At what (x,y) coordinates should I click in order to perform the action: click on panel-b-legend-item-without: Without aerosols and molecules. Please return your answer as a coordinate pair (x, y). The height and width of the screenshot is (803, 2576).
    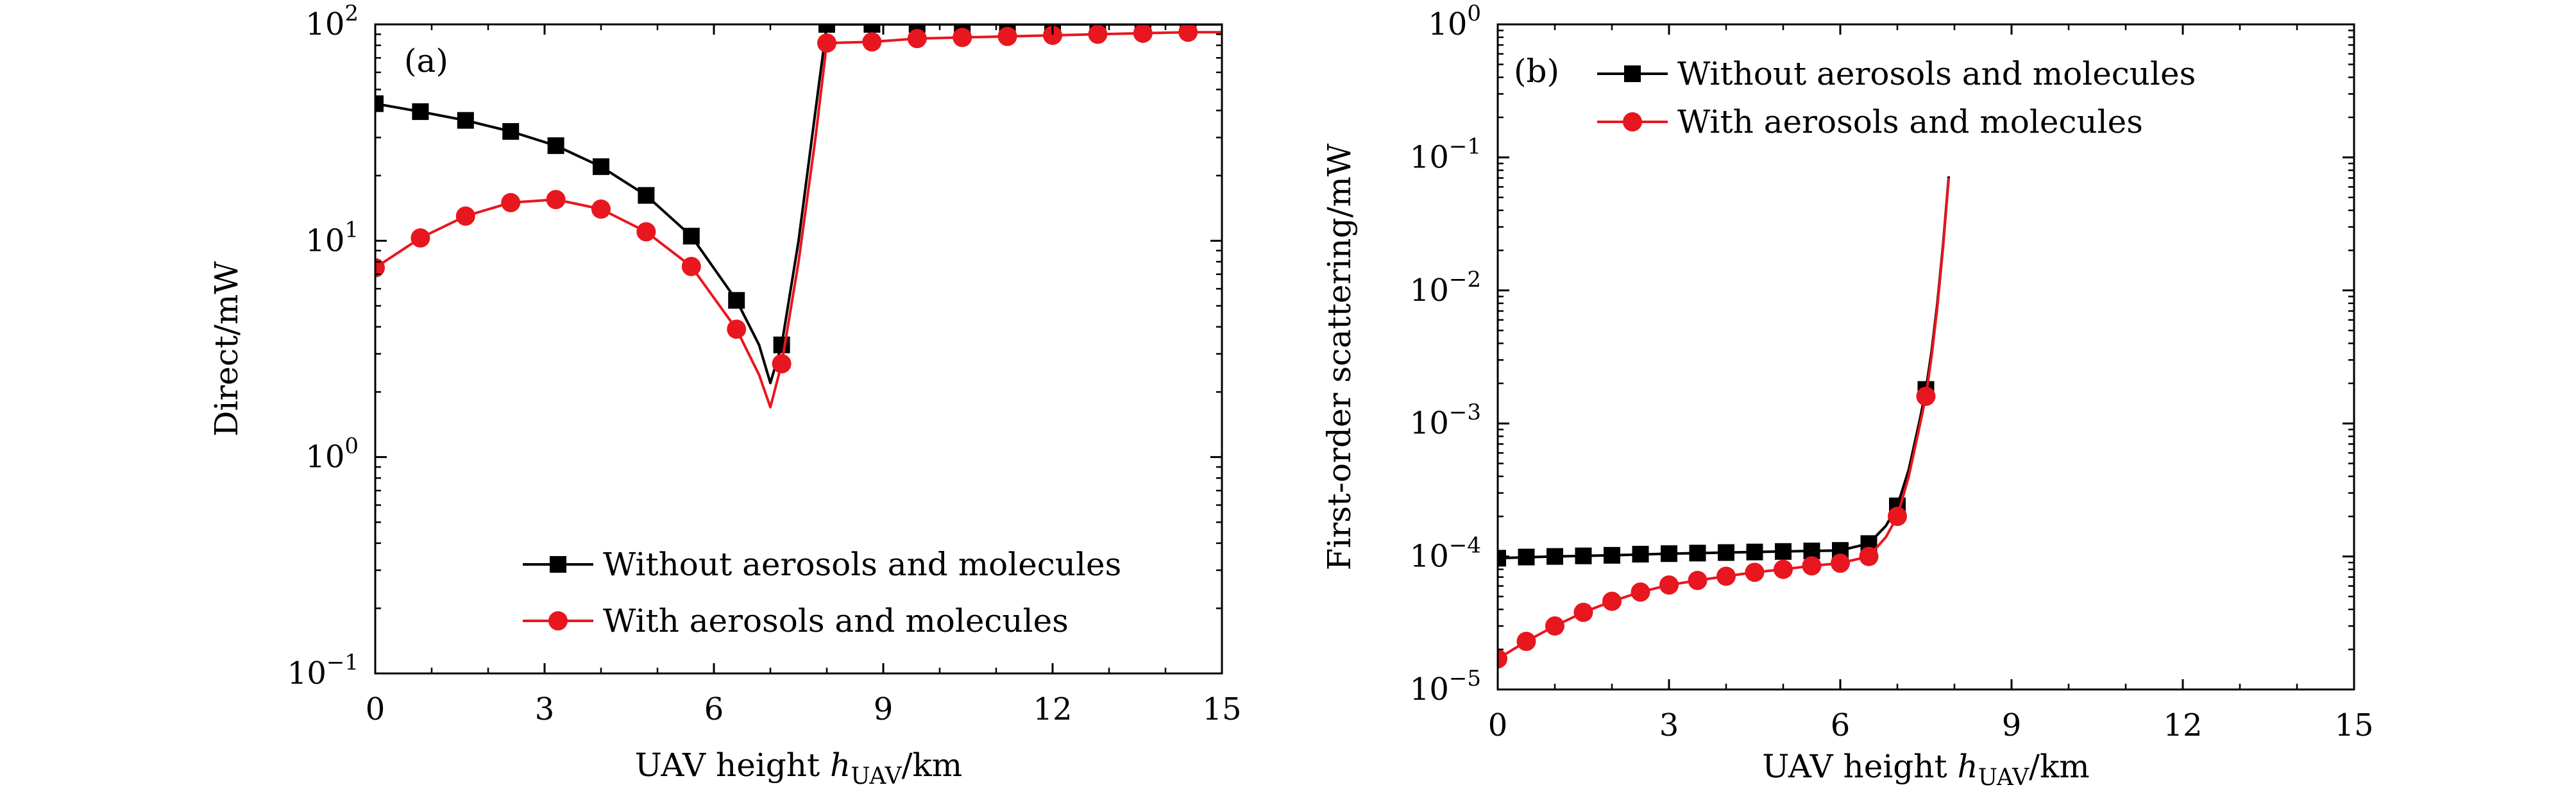
    Looking at the image, I should click on (1896, 73).